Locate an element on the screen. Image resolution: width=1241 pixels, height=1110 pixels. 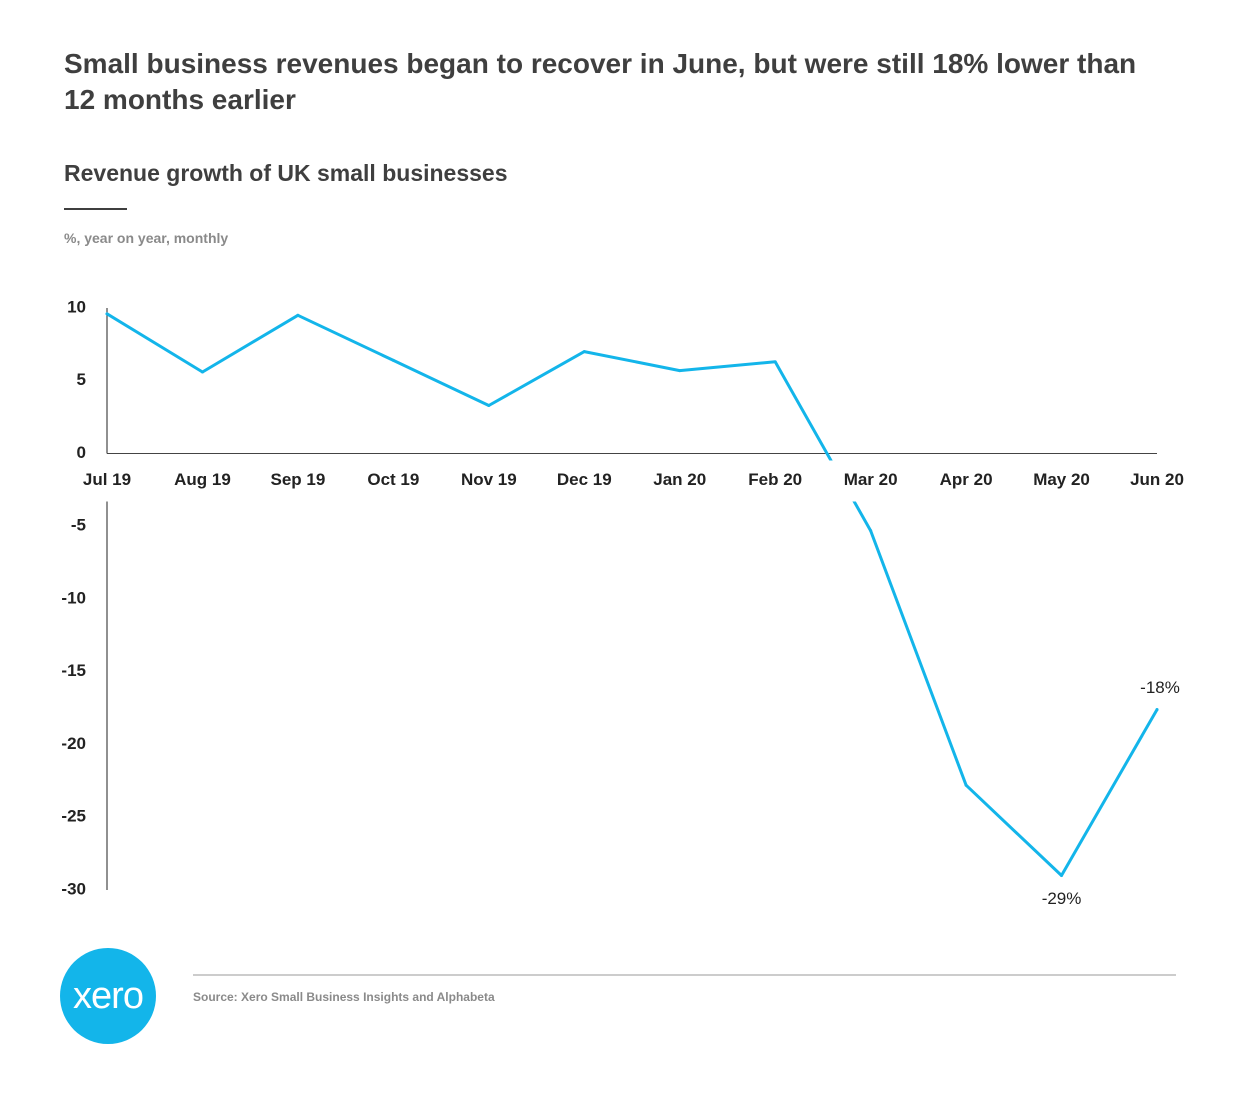
xero-logo: xero is located at coordinates (108, 996).